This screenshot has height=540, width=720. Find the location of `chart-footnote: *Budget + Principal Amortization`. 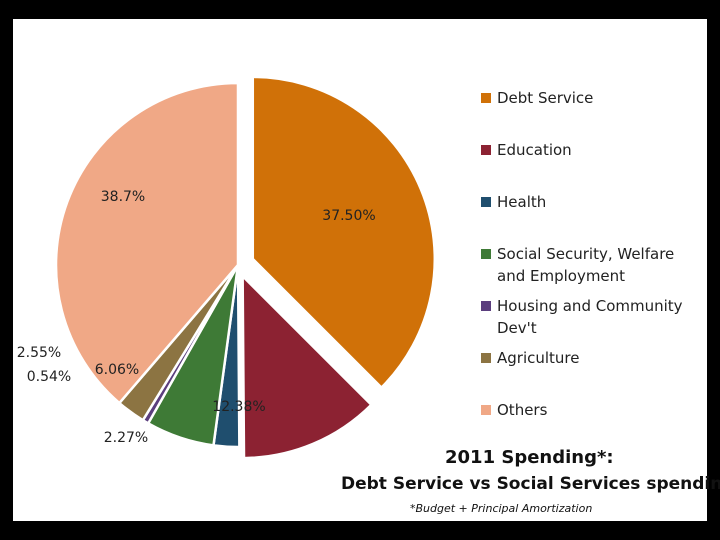

chart-footnote: *Budget + Principal Amortization is located at coordinates (501, 508).